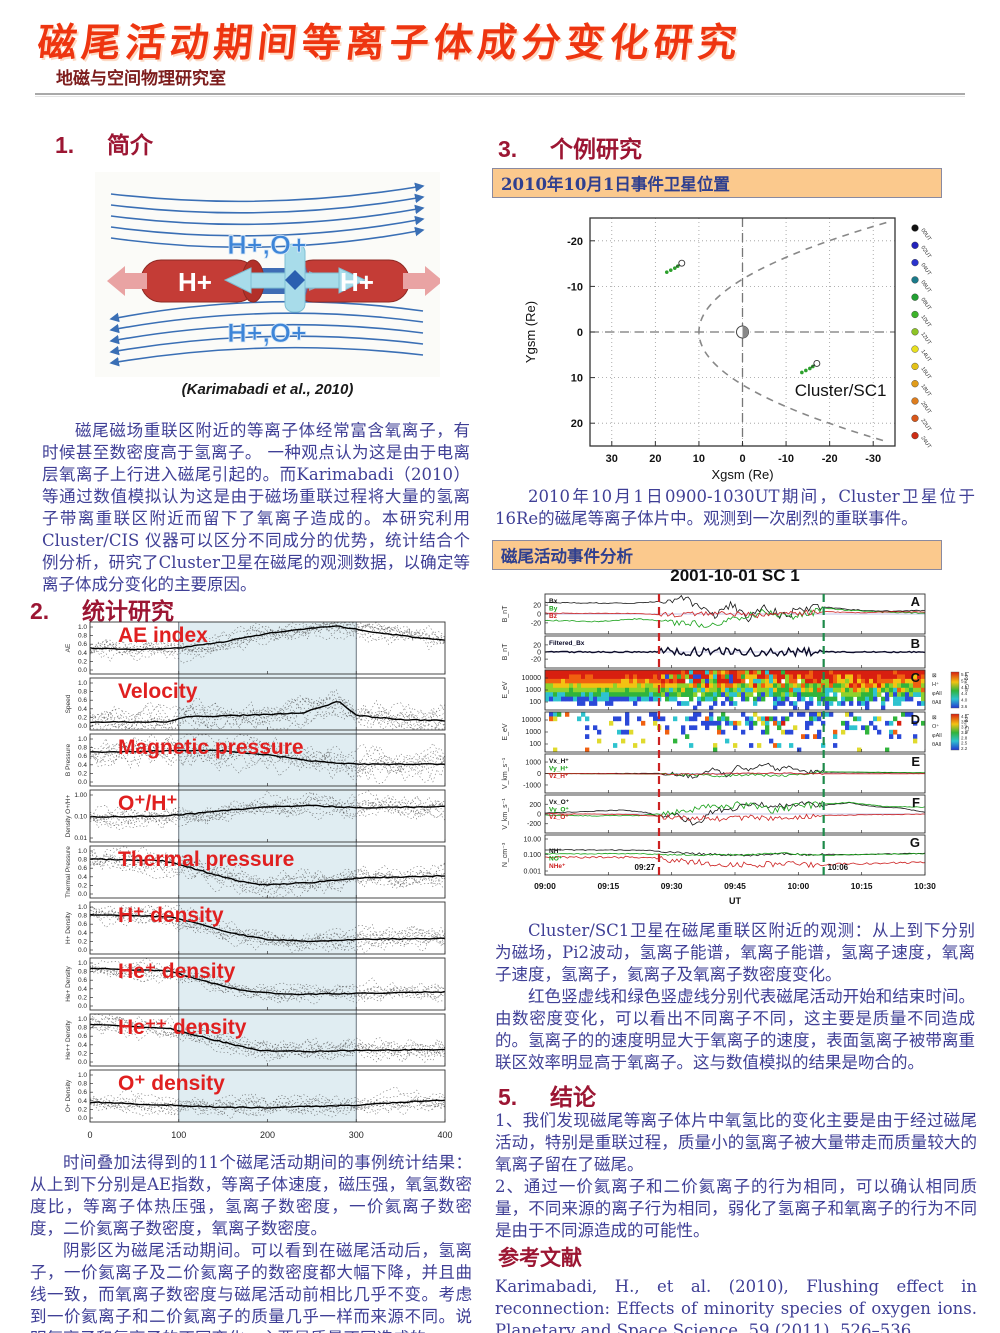 Image resolution: width=1000 pixels, height=1333 pixels. Describe the element at coordinates (742, 459) in the screenshot. I see `svg-text: 0` at that location.